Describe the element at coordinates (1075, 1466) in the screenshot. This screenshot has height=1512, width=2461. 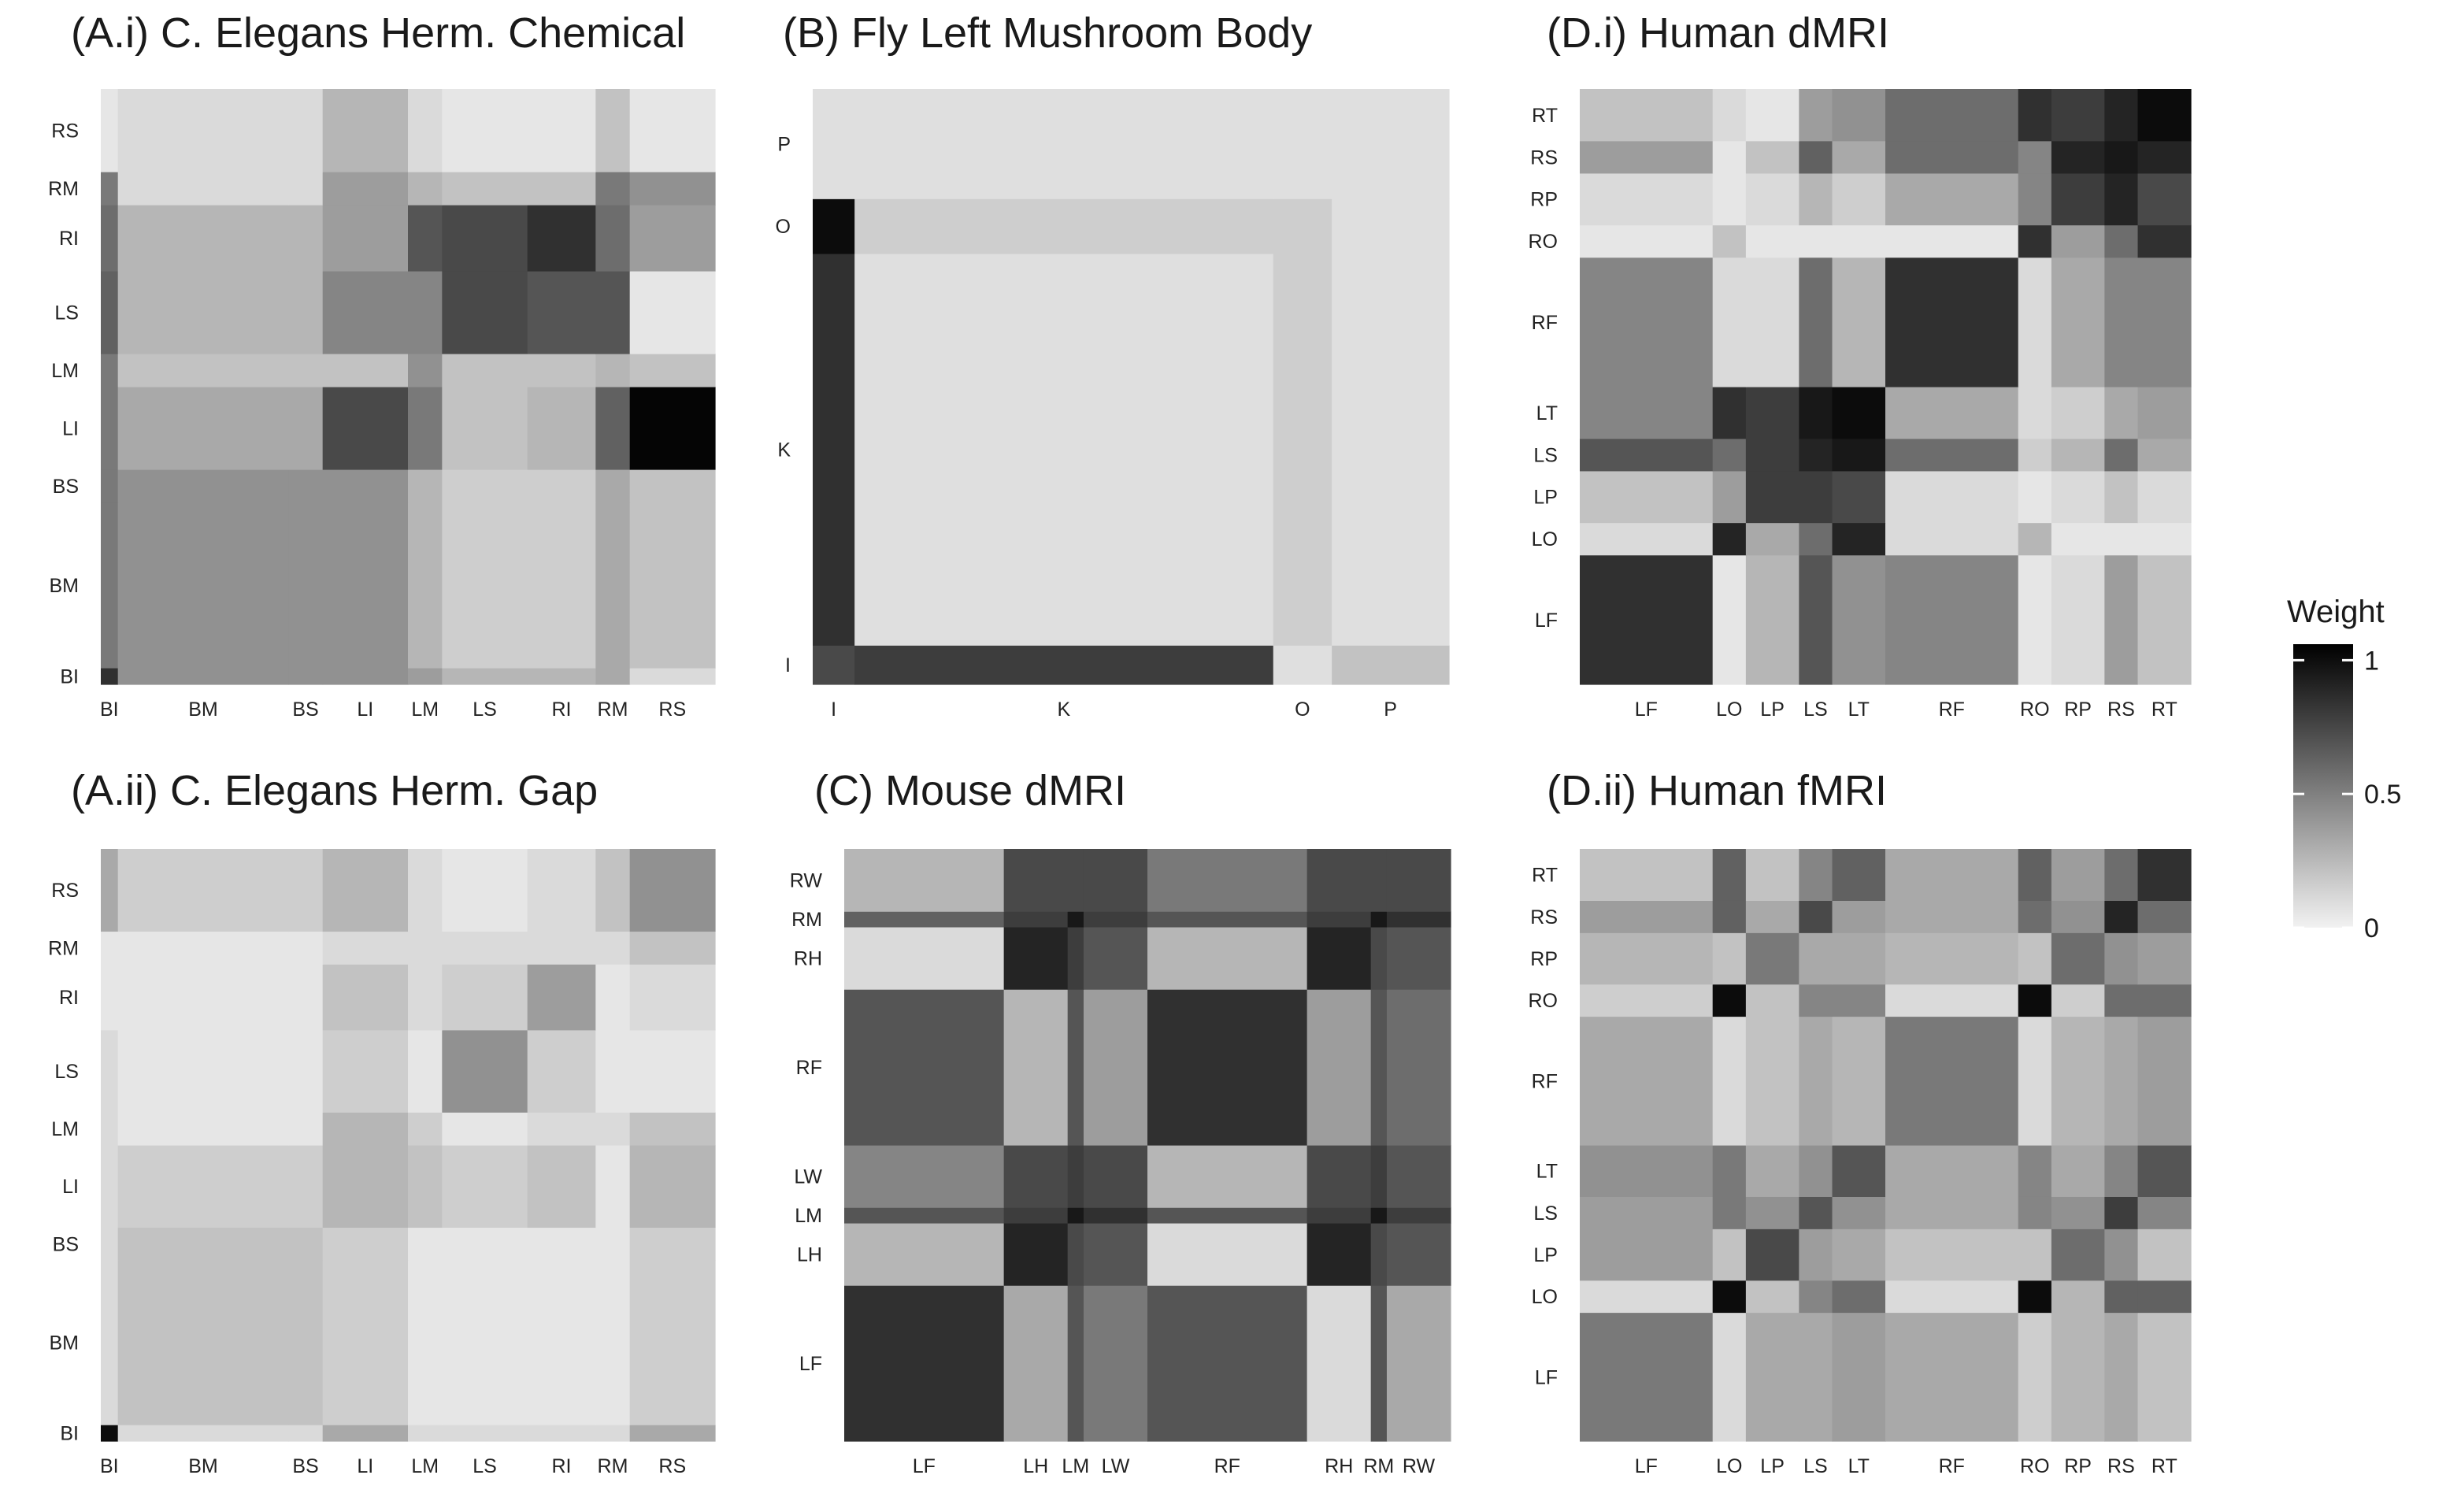
I see `x-tick-label: LM` at that location.